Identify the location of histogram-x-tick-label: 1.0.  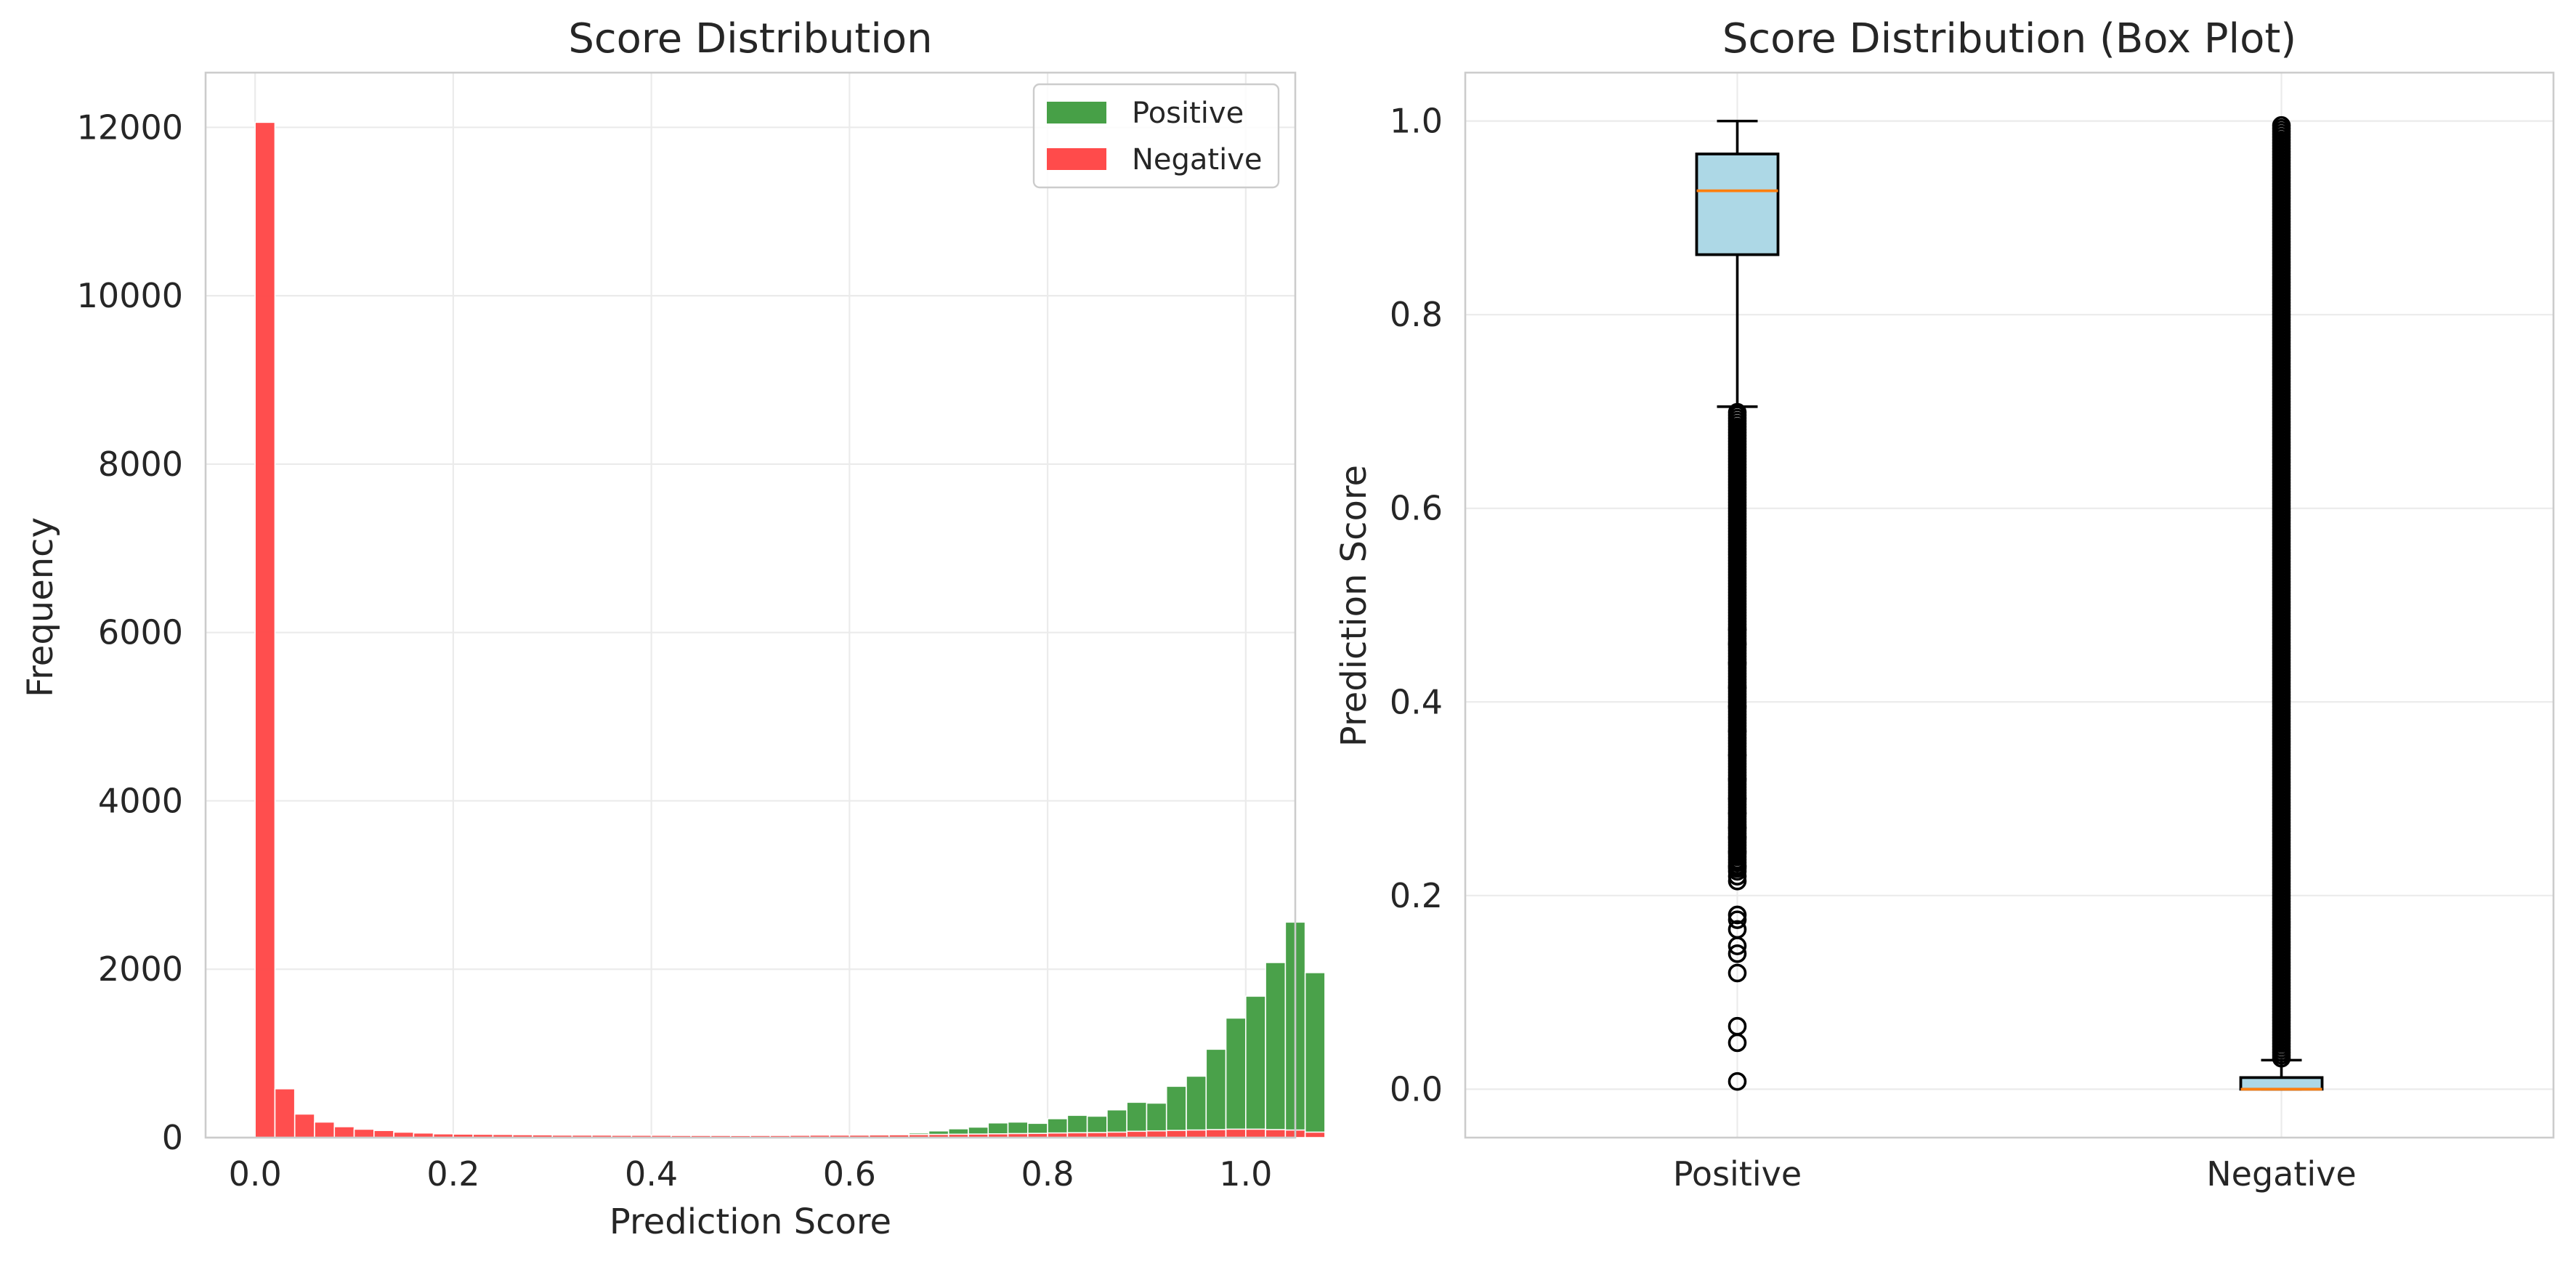
(1245, 1174).